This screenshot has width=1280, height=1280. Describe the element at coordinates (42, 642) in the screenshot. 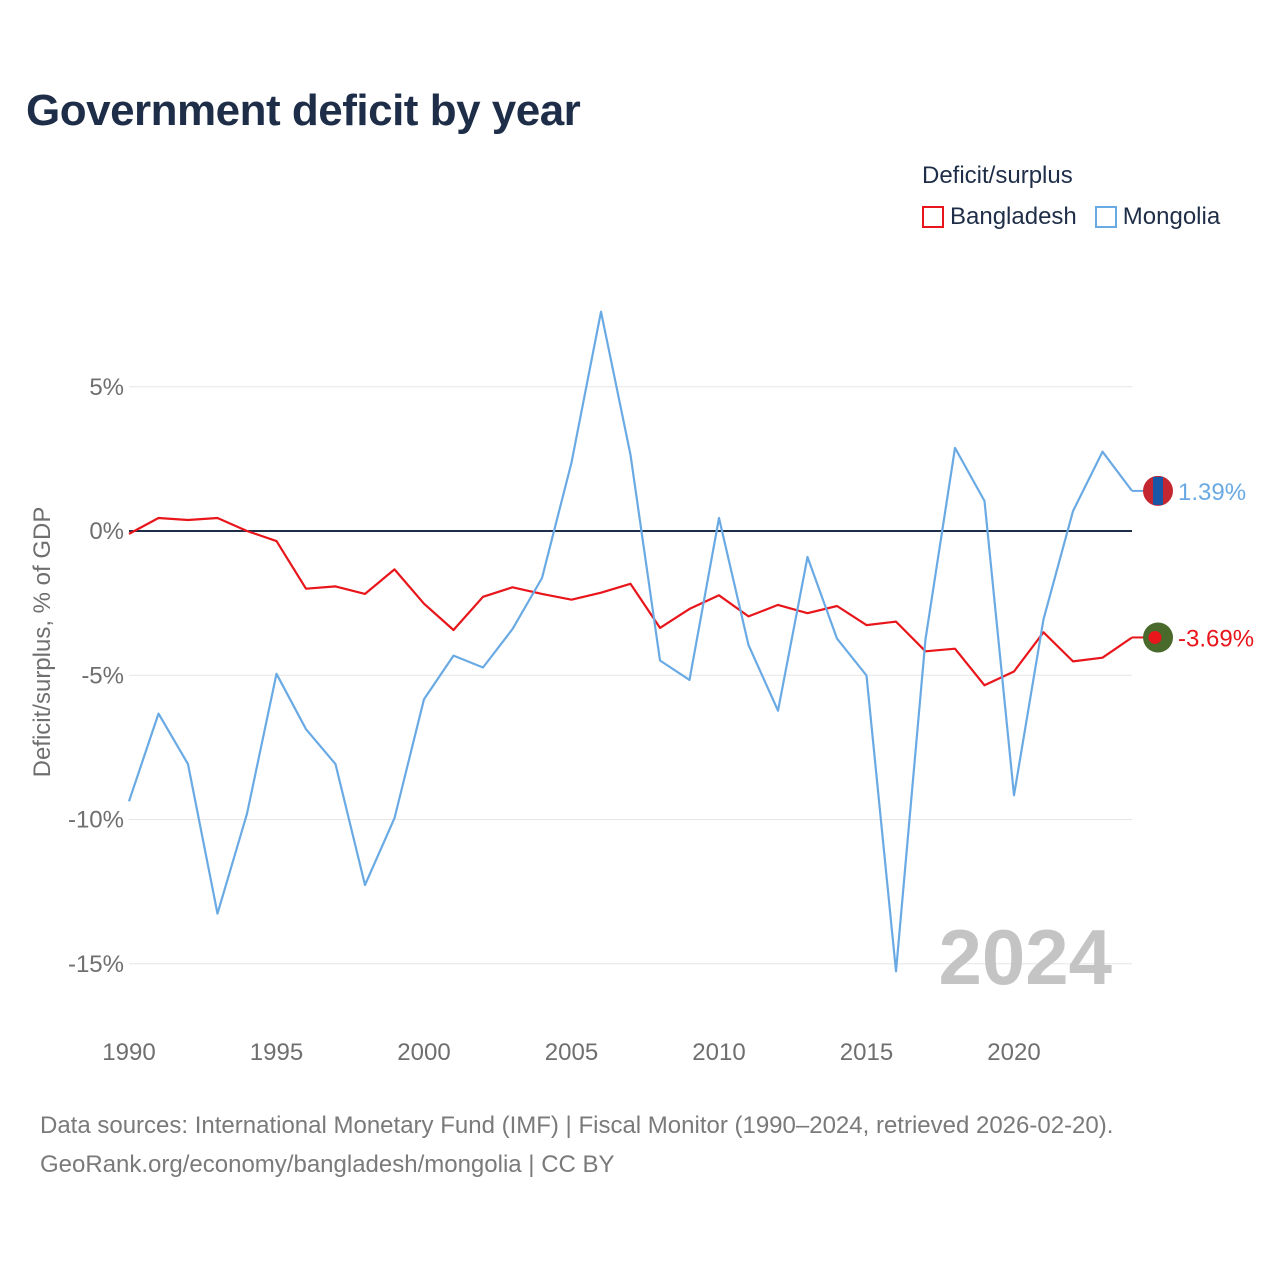

I see `y-axis-label: Deficit/surplus, % of GDP` at that location.